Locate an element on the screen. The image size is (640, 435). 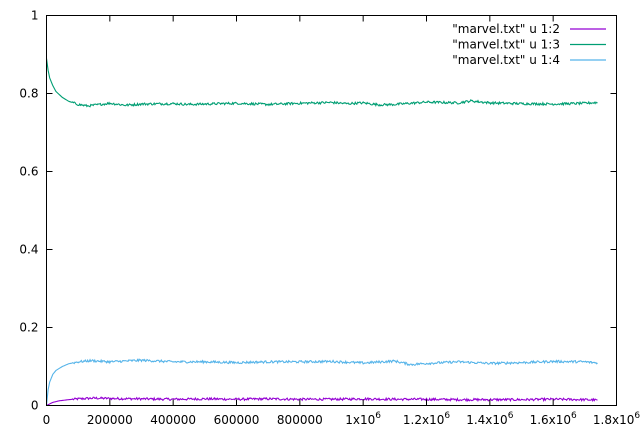
y-tick-label: 0.4 is located at coordinates (28, 250).